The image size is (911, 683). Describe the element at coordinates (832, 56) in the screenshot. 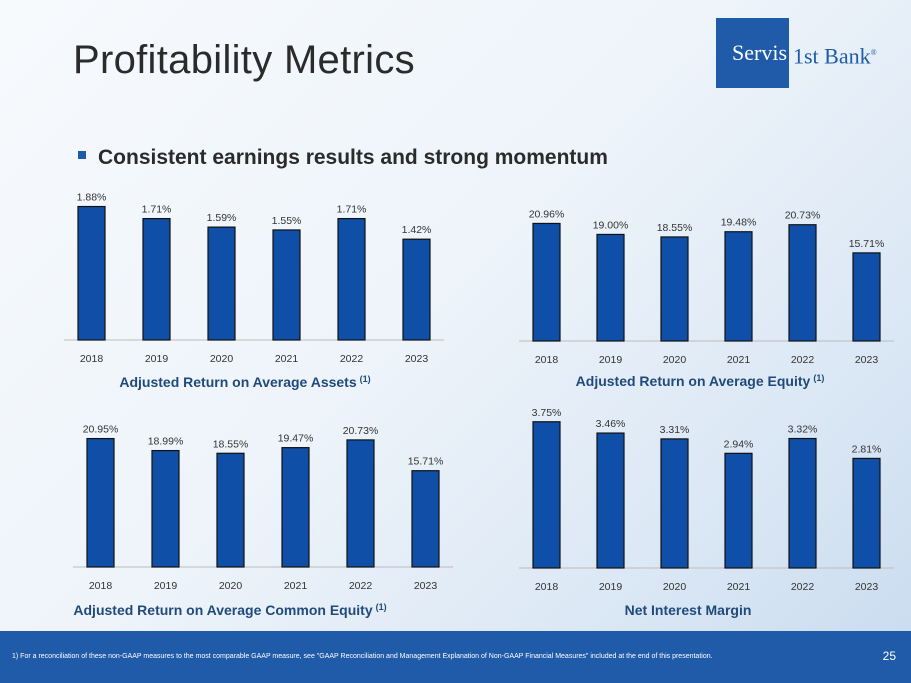

I see `logo-rest-text: 1st Bank` at that location.